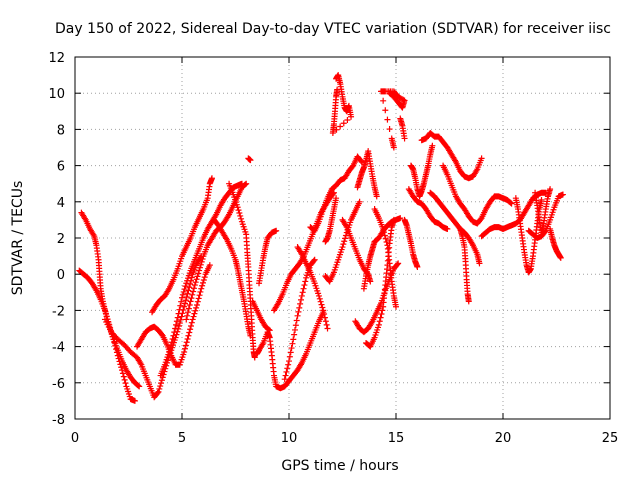  Describe the element at coordinates (56, 58) in the screenshot. I see `y-tick-label: 12` at that location.